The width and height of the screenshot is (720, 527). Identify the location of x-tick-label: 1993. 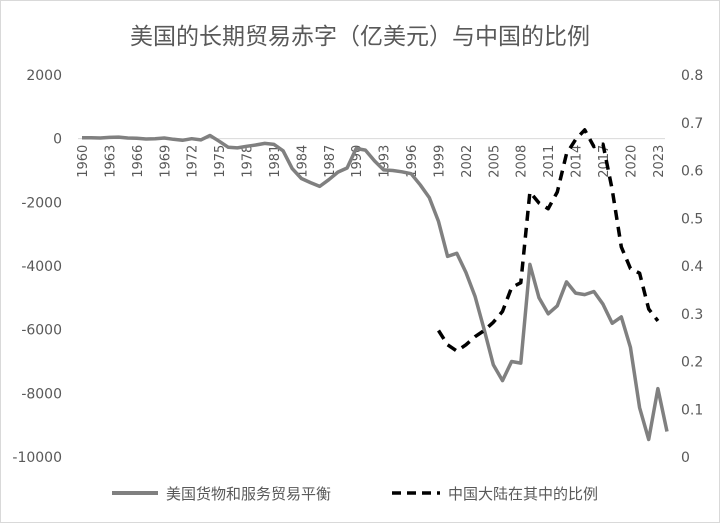
(385, 161).